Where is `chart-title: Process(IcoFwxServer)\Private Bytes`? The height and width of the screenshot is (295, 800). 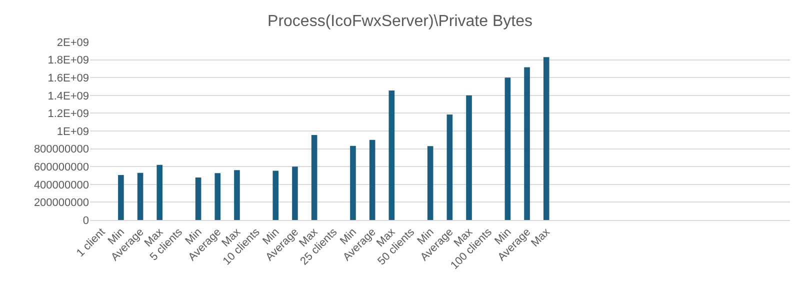
chart-title: Process(IcoFwxServer)\Private Bytes is located at coordinates (400, 21).